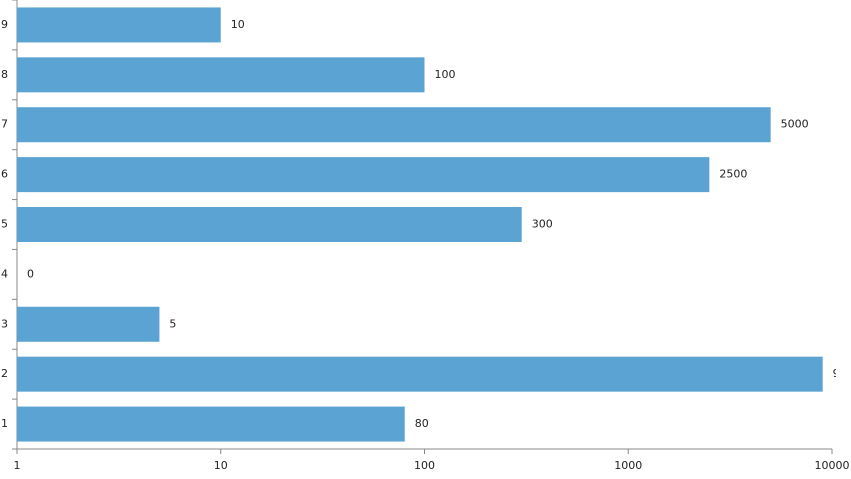 This screenshot has height=479, width=851. Describe the element at coordinates (4, 423) in the screenshot. I see `y-tick-label: 1` at that location.